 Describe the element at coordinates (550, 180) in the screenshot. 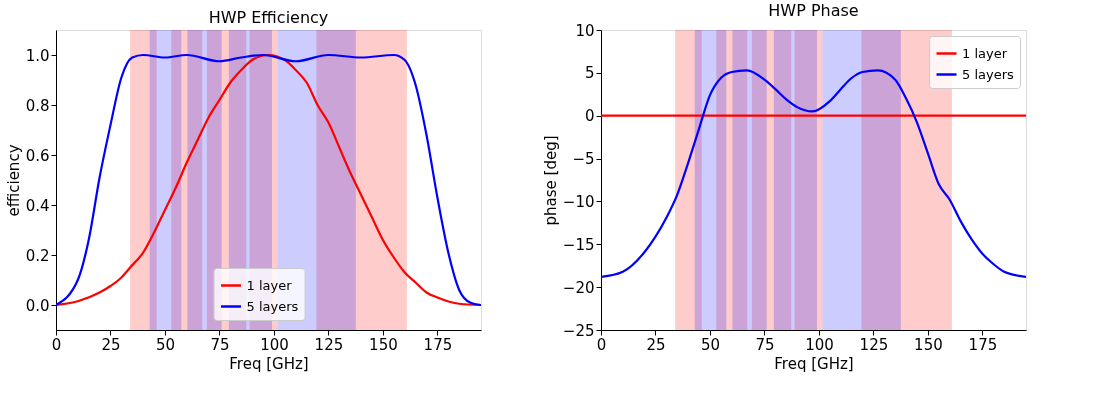

I see `y-axis-title: phase [deg]` at that location.